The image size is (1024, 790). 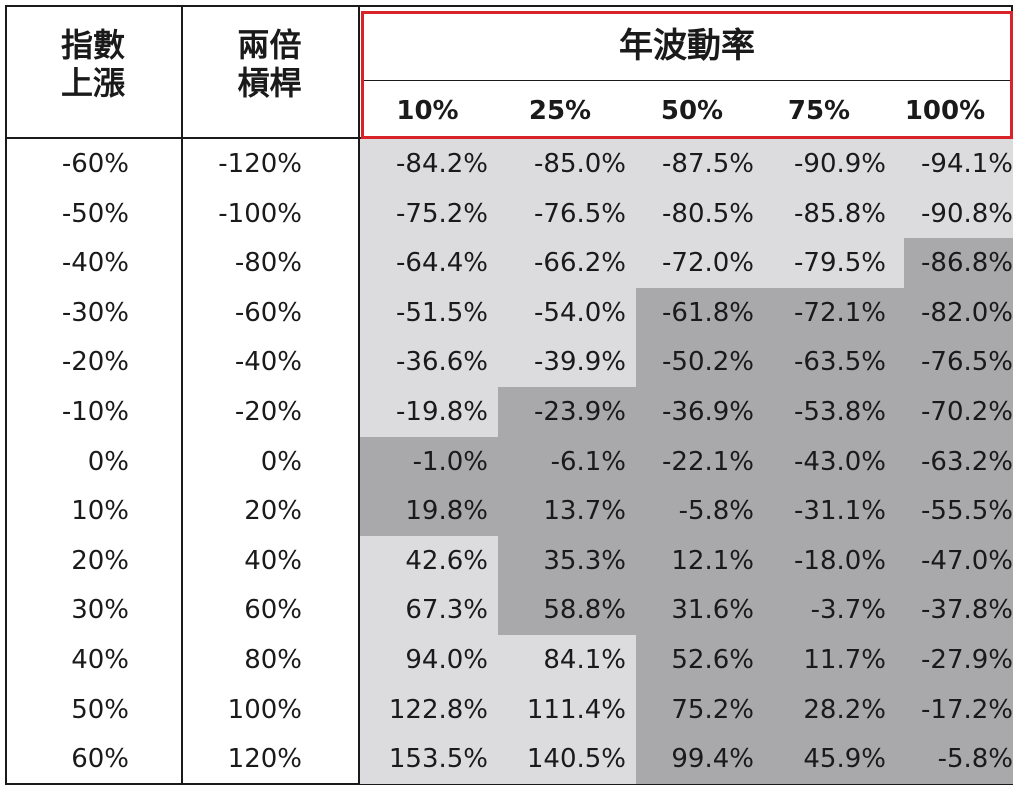 I want to click on table-row: 60% 120% 153.5% 140.5% 99.4% 45.9% -5.8%, so click(x=510, y=759).